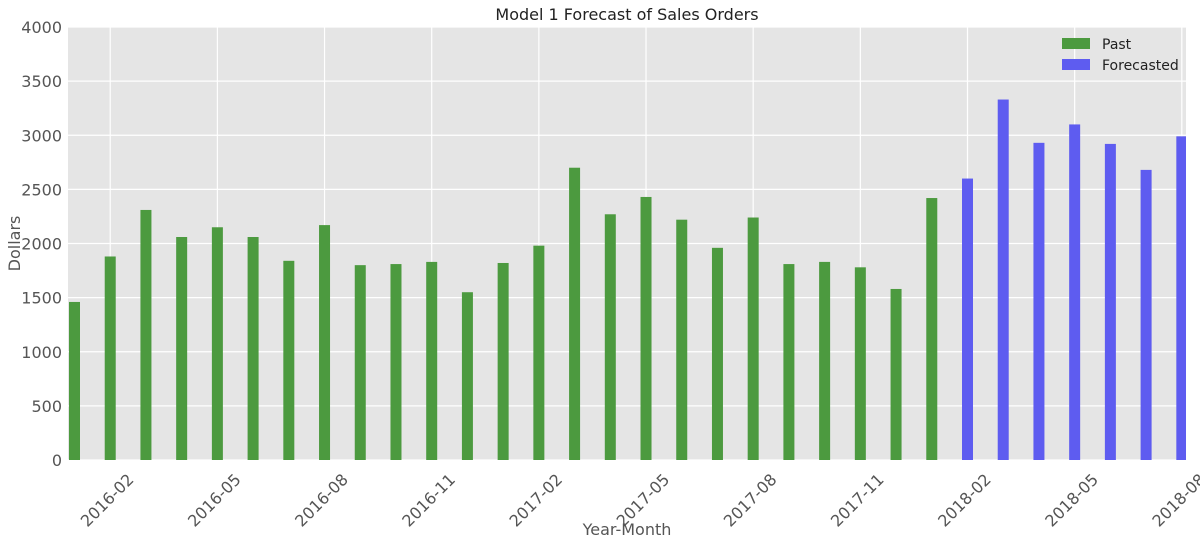  I want to click on y-tick-label: 2500, so click(41, 189).